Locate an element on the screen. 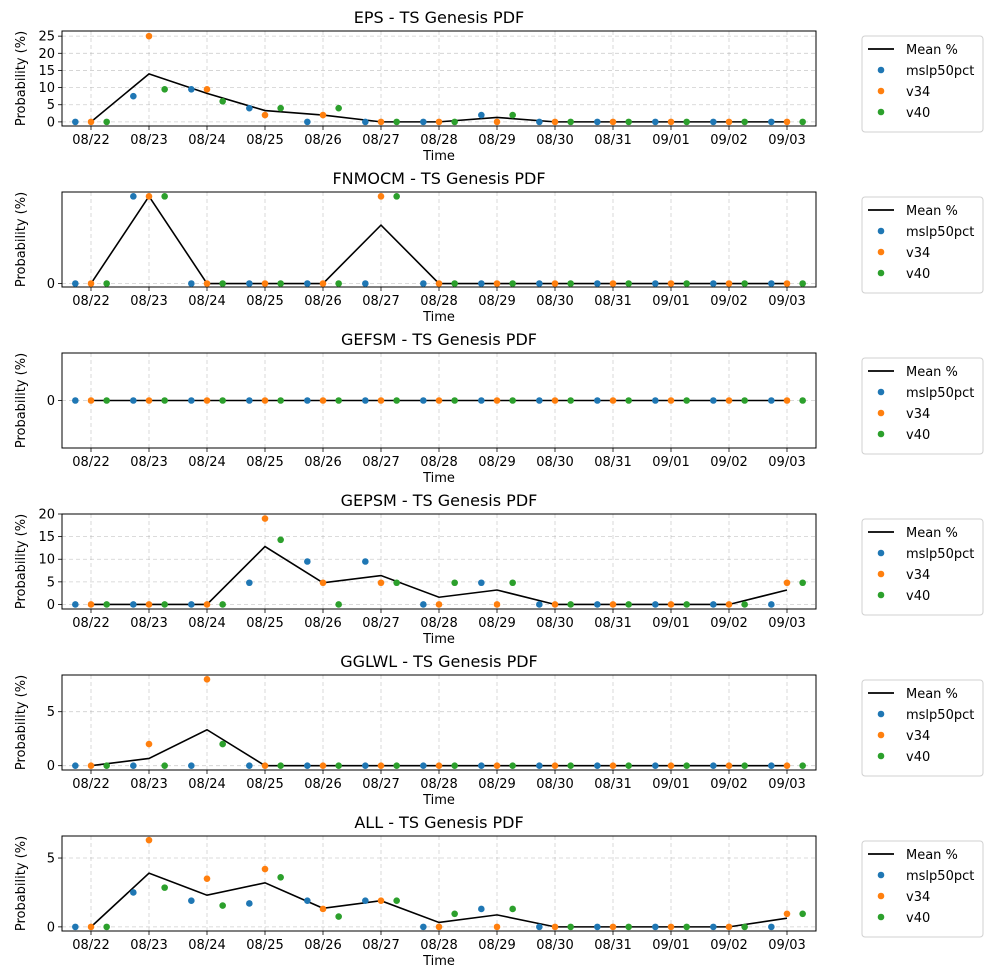 This screenshot has height=977, width=1000. y-tick-label: 10 is located at coordinates (46, 88).